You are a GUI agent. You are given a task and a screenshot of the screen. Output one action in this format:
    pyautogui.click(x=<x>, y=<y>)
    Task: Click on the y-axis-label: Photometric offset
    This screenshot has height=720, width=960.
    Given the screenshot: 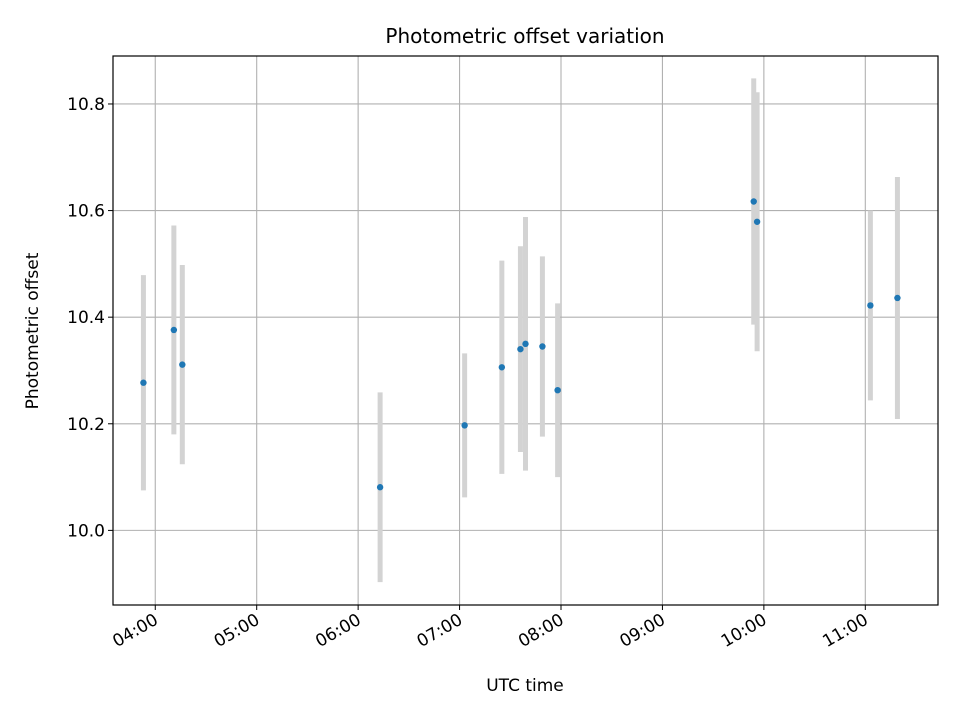 What is the action you would take?
    pyautogui.click(x=33, y=330)
    